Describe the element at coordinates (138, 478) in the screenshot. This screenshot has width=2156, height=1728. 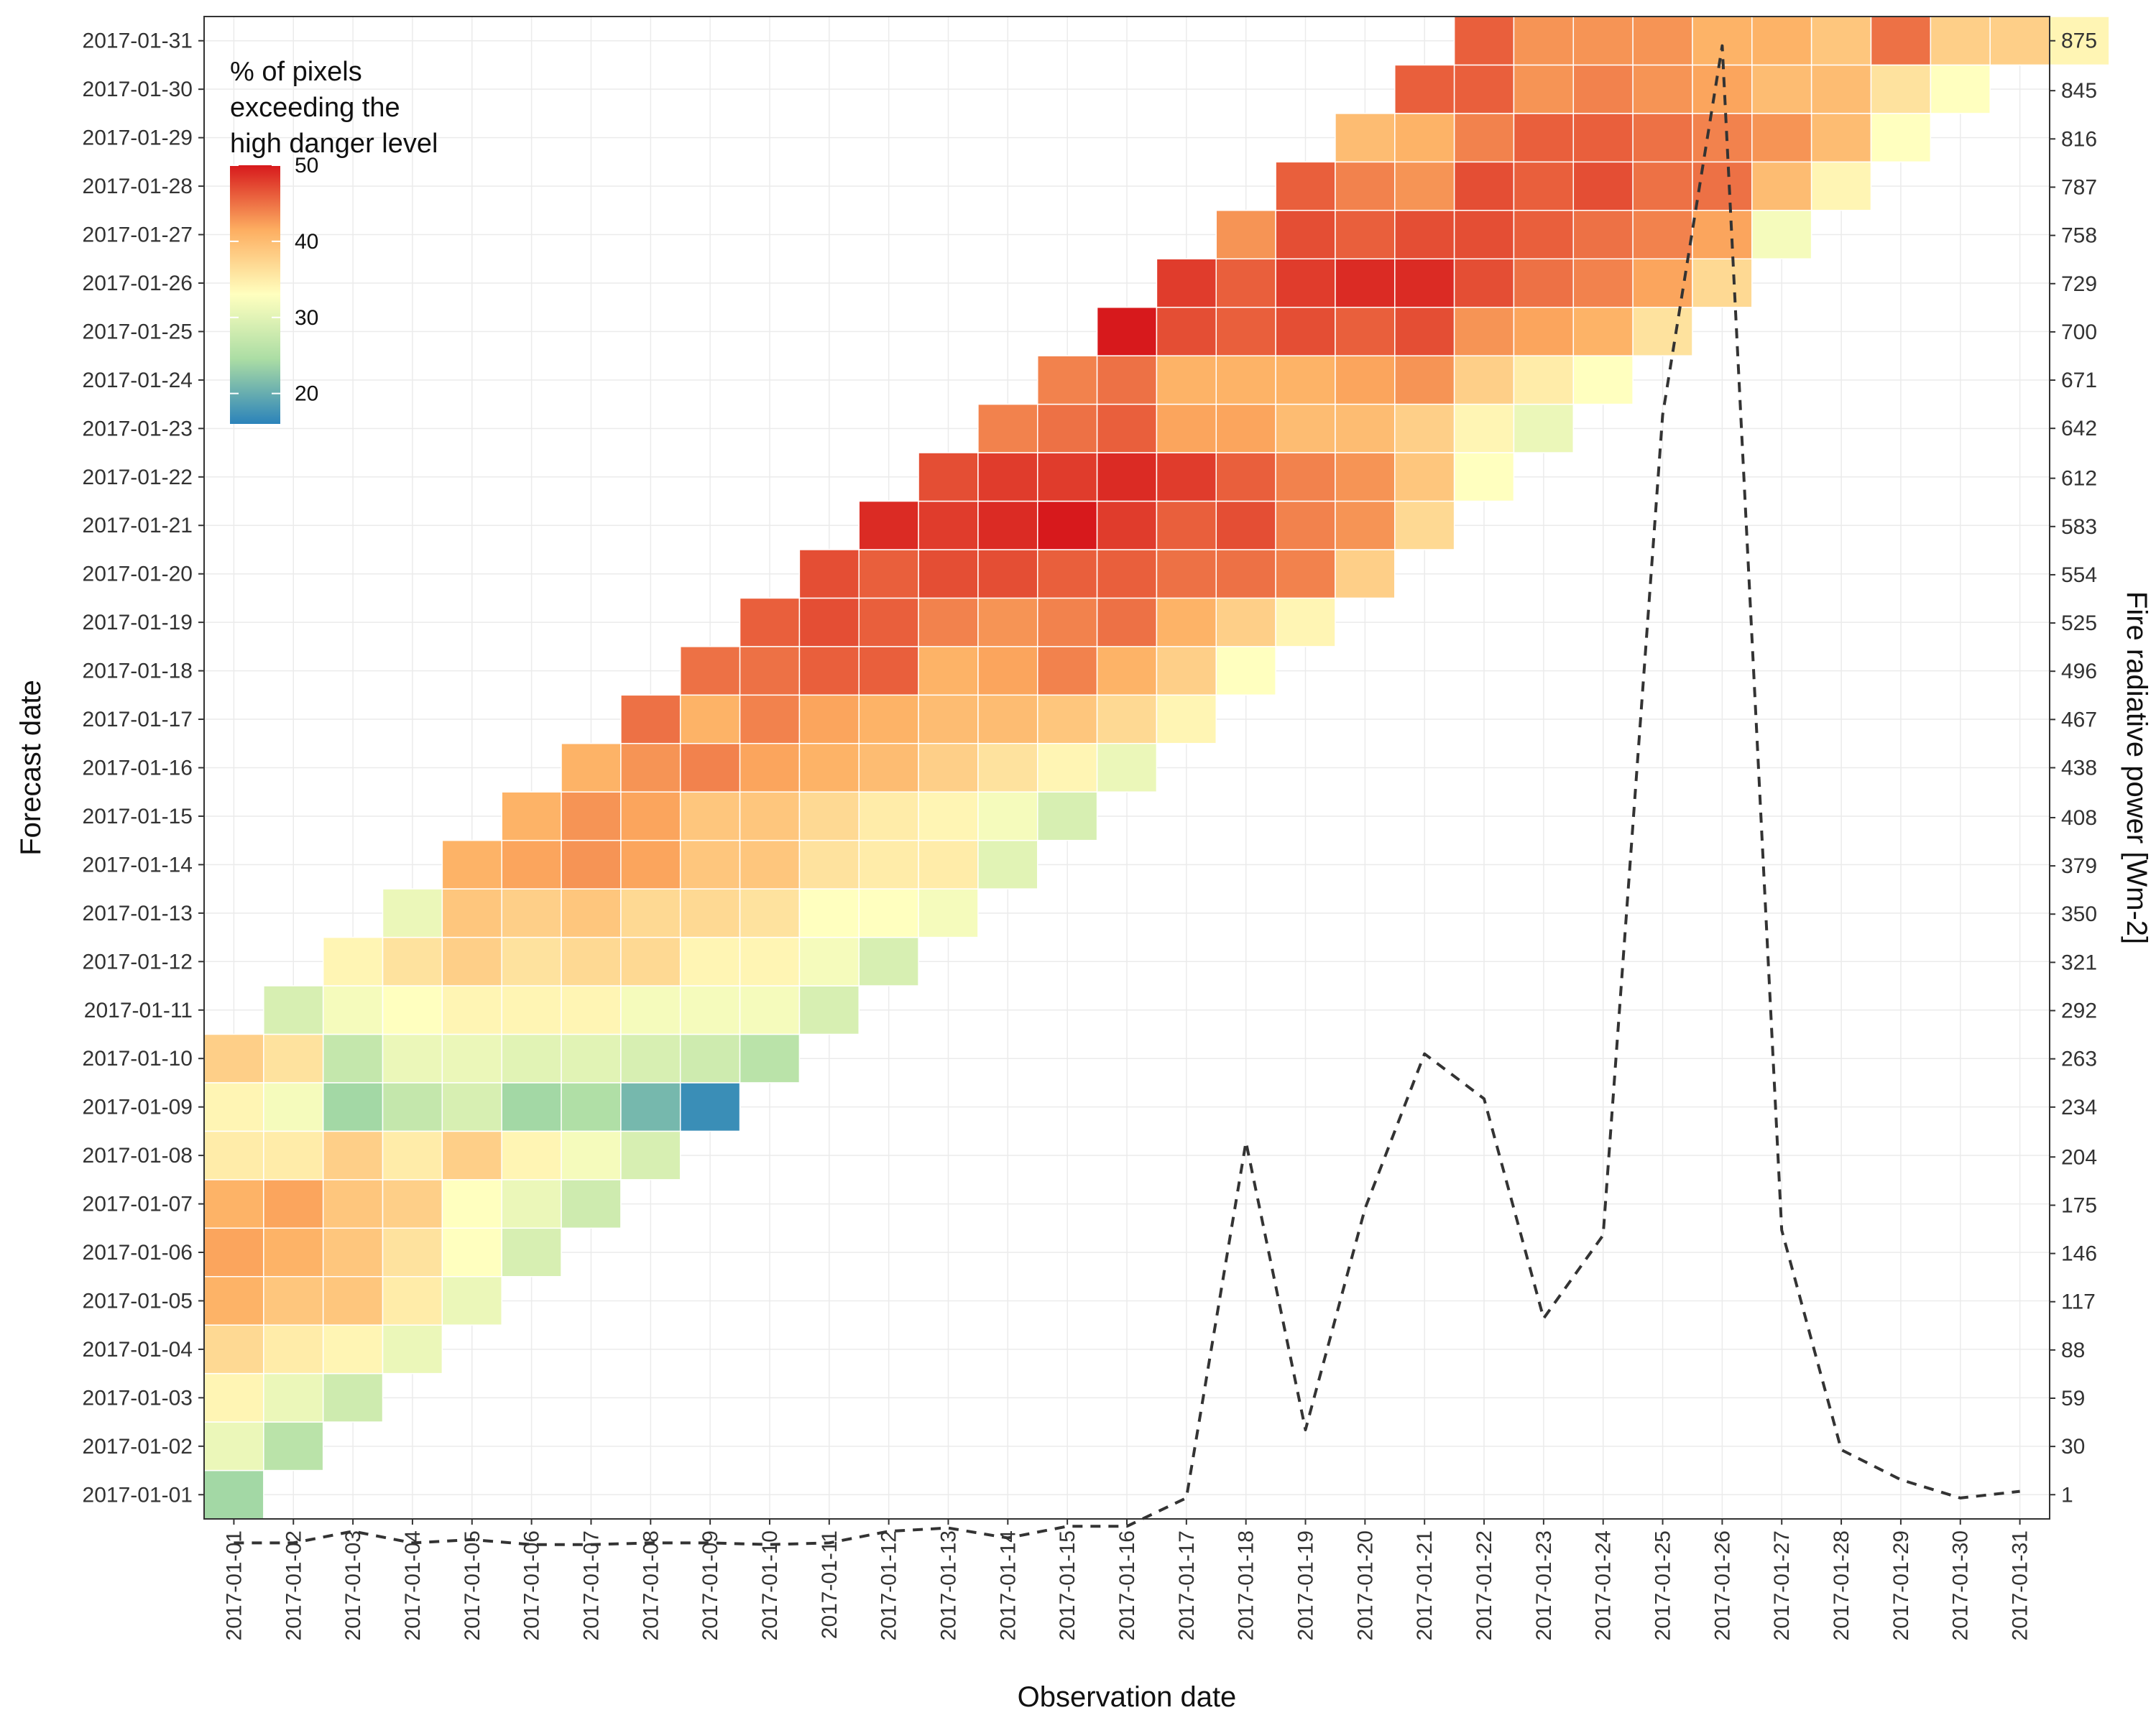
I see `y-axis-tick-label: 2017-01-22` at that location.